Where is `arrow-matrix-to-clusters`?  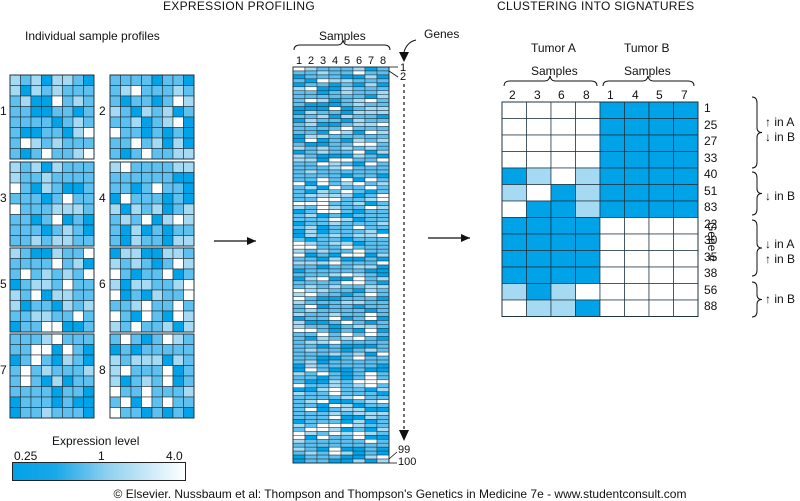
arrow-matrix-to-clusters is located at coordinates (449, 238).